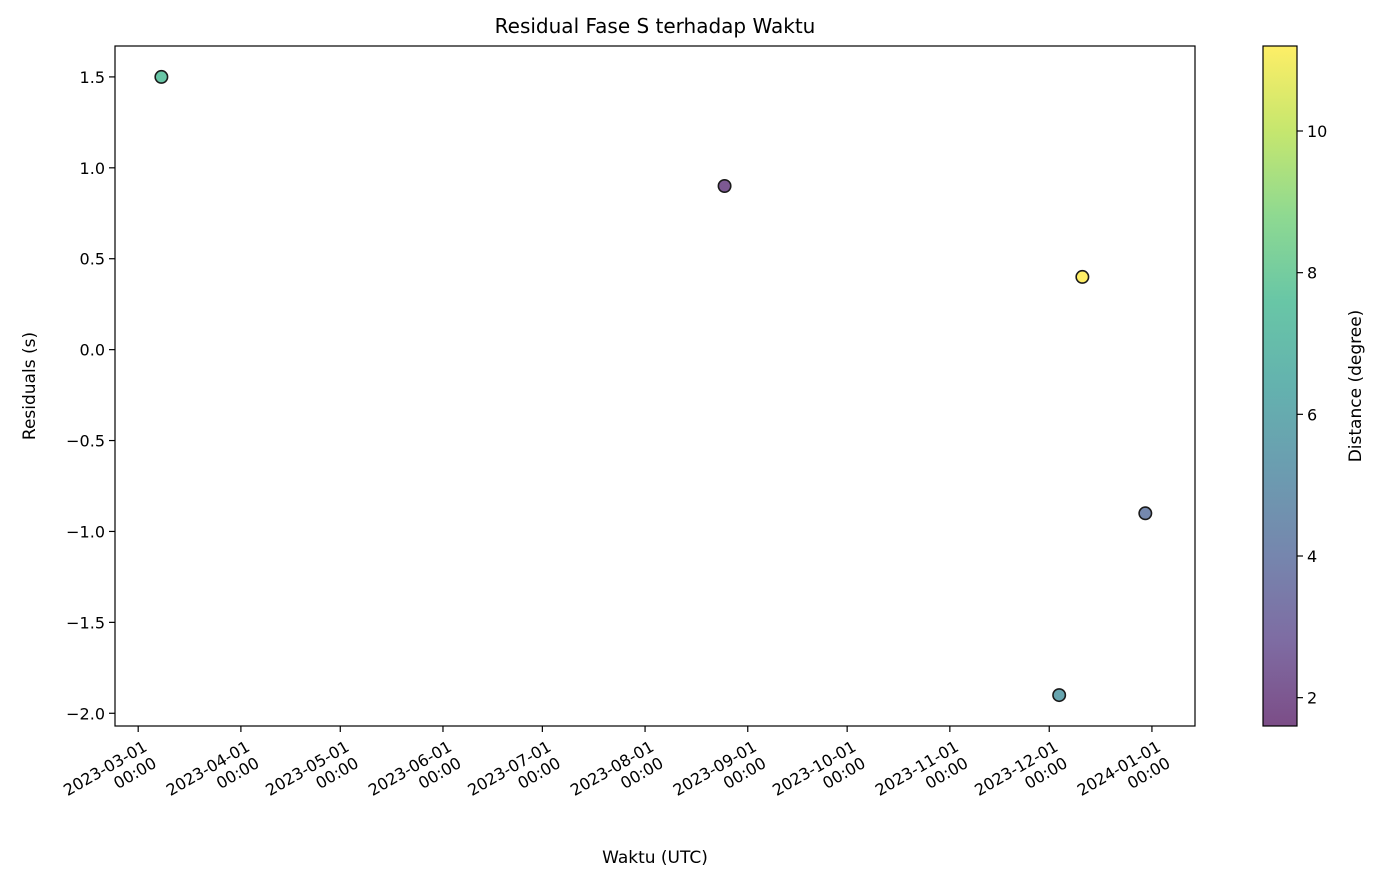  What do you see at coordinates (90, 395) in the screenshot?
I see `y-axis-ticks: 1.5 1.0 0.5 0.0 −0.5 −1.0 −1.5 −2.0` at bounding box center [90, 395].